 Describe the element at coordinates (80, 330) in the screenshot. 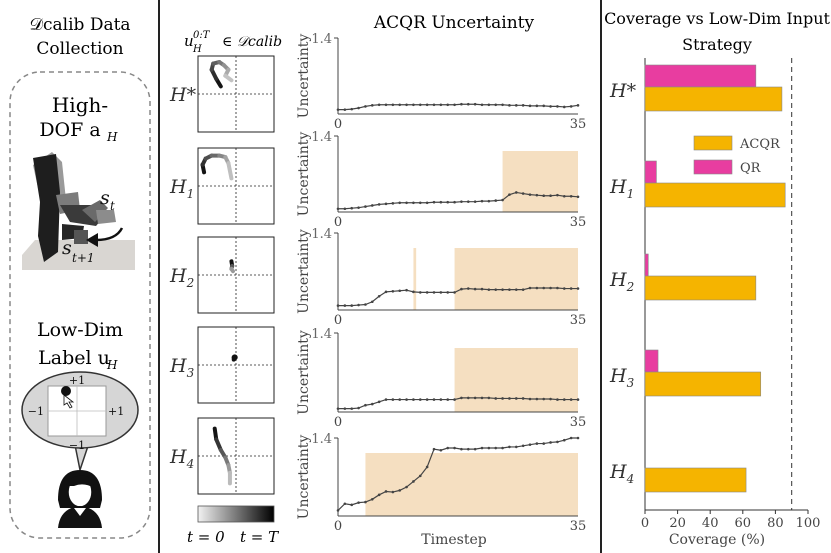

I see `low-dim-line1: Low-Dim` at that location.